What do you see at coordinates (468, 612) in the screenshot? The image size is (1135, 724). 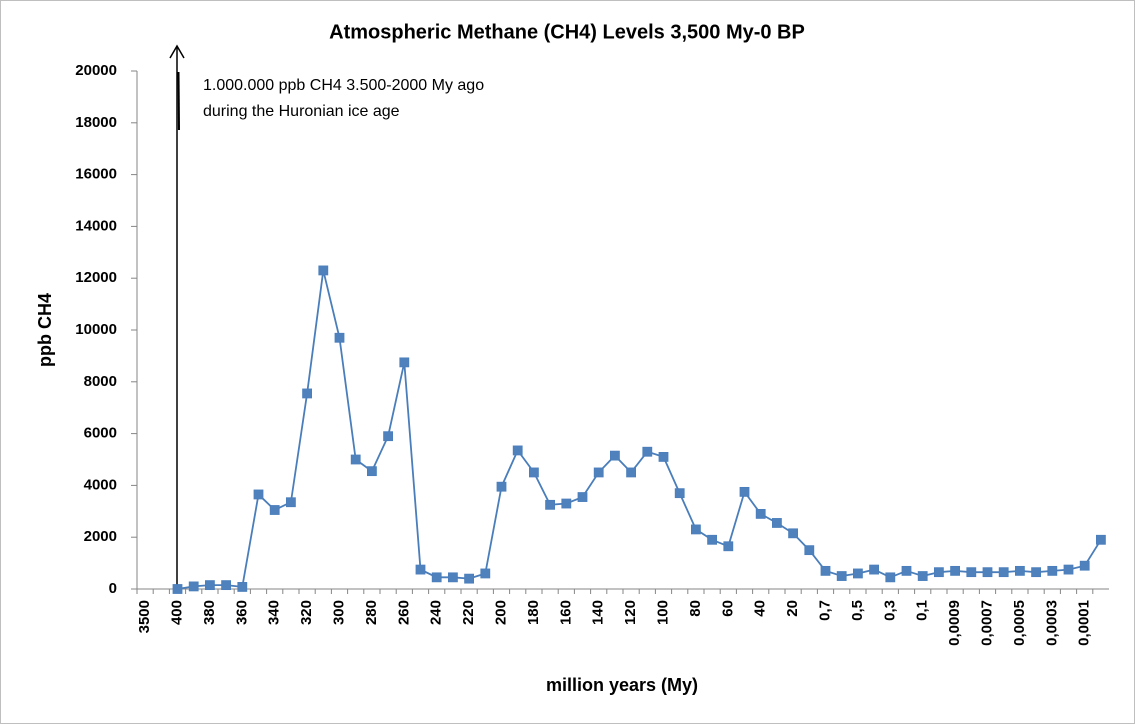 I see `x-tick-label: 220` at bounding box center [468, 612].